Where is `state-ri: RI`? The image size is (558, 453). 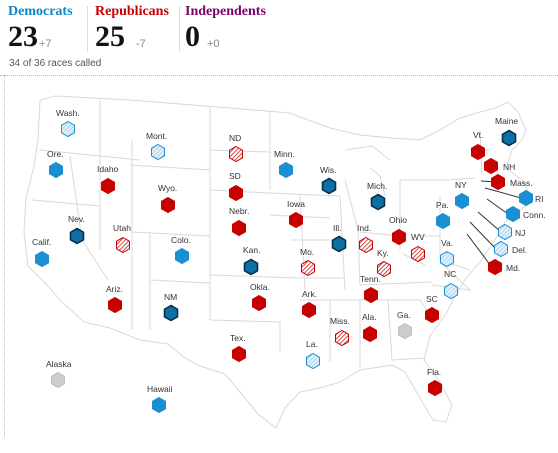 state-ri: RI is located at coordinates (531, 198).